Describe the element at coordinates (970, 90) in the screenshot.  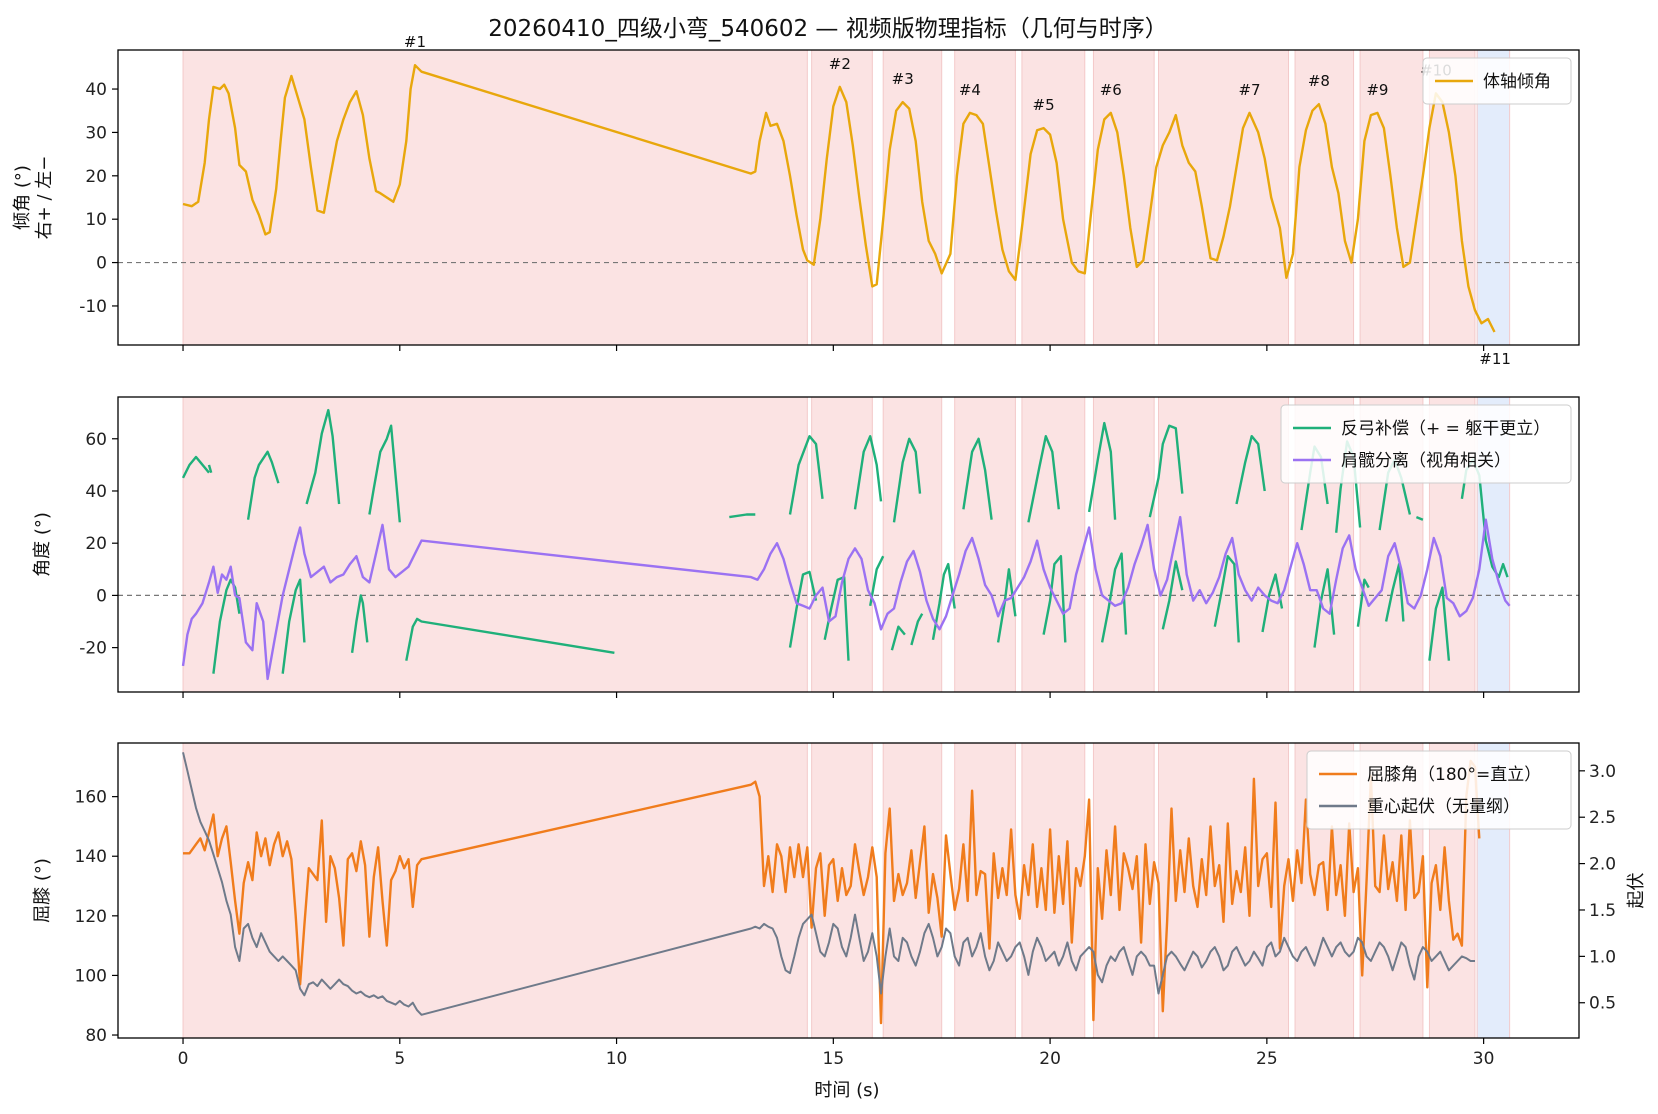
I see `turn-label: #4` at that location.